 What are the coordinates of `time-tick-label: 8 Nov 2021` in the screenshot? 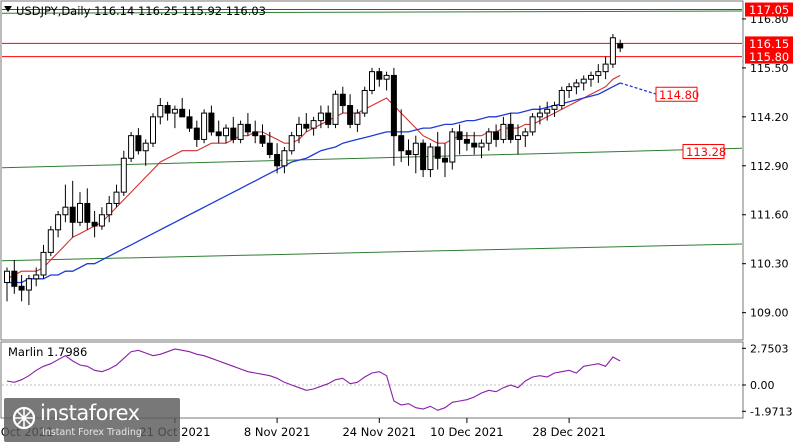 It's located at (277, 432).